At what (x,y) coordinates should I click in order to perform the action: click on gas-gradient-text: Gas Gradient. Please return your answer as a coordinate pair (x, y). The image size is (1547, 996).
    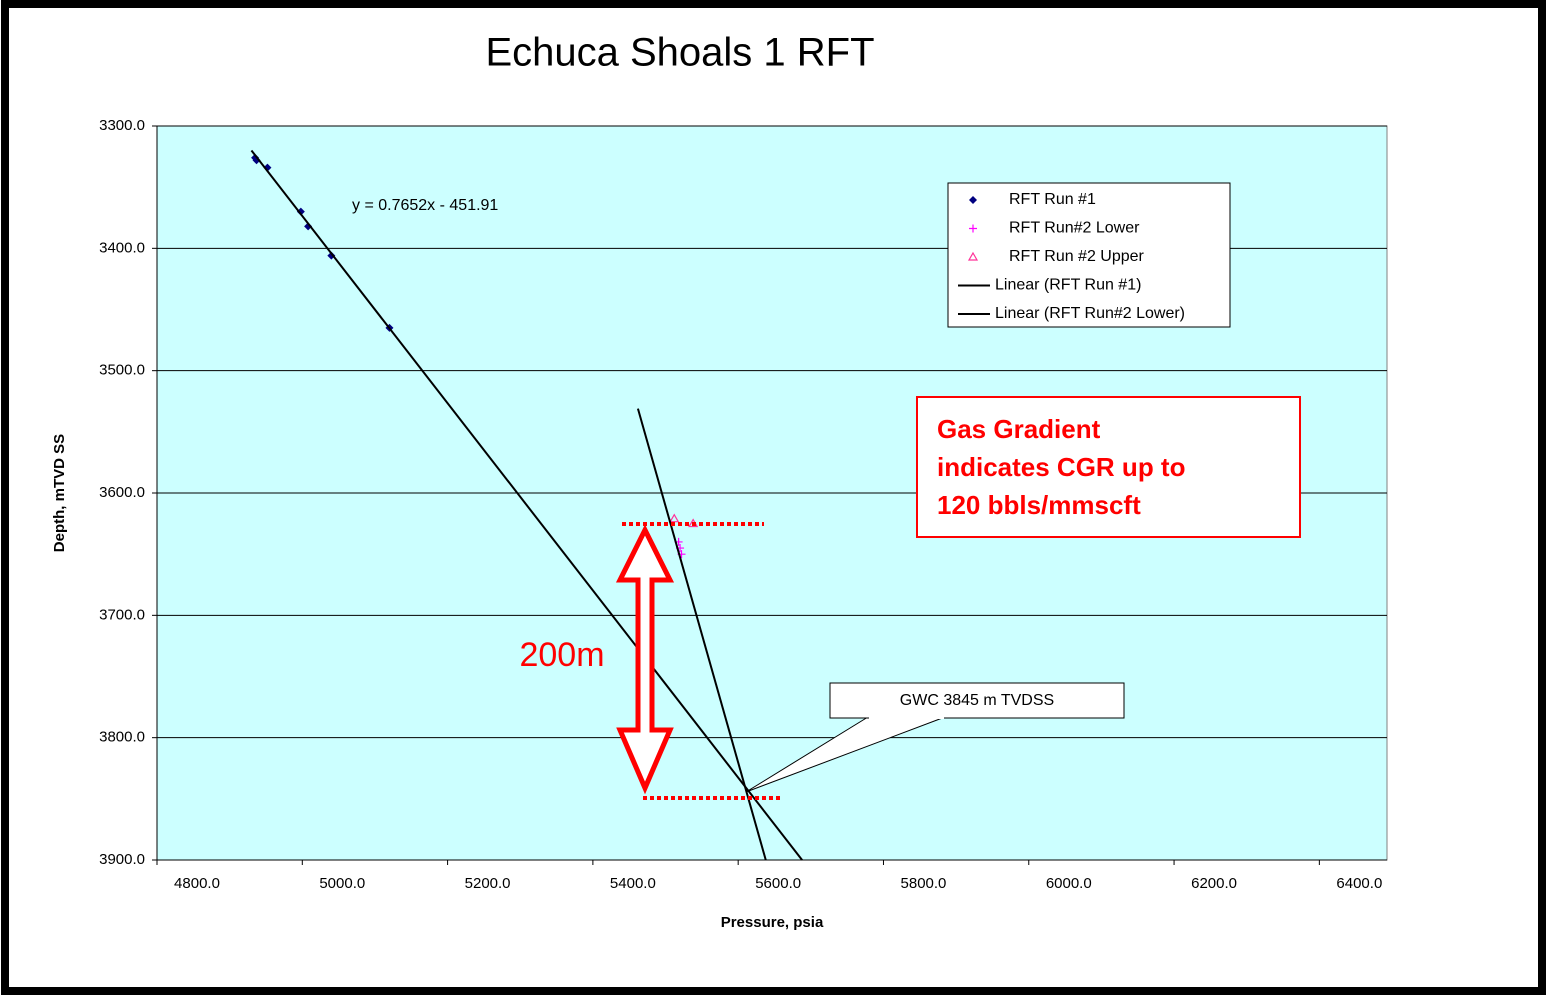
    Looking at the image, I should click on (1019, 429).